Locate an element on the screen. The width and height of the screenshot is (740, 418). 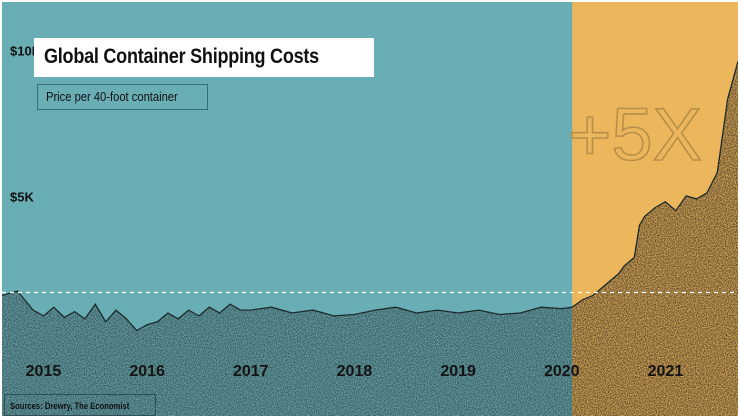
y-tick-label: $10K is located at coordinates (26, 50).